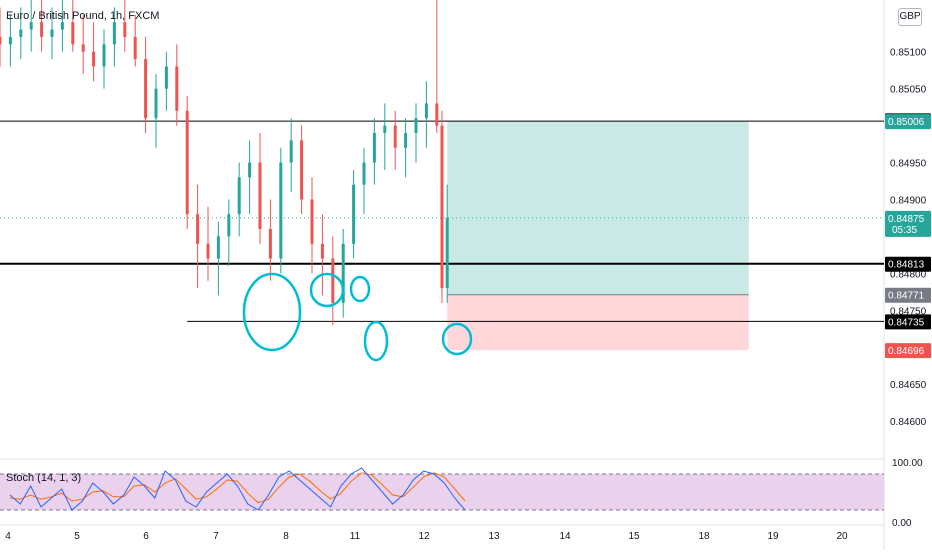  What do you see at coordinates (146, 536) in the screenshot?
I see `time-tick-label: 6` at bounding box center [146, 536].